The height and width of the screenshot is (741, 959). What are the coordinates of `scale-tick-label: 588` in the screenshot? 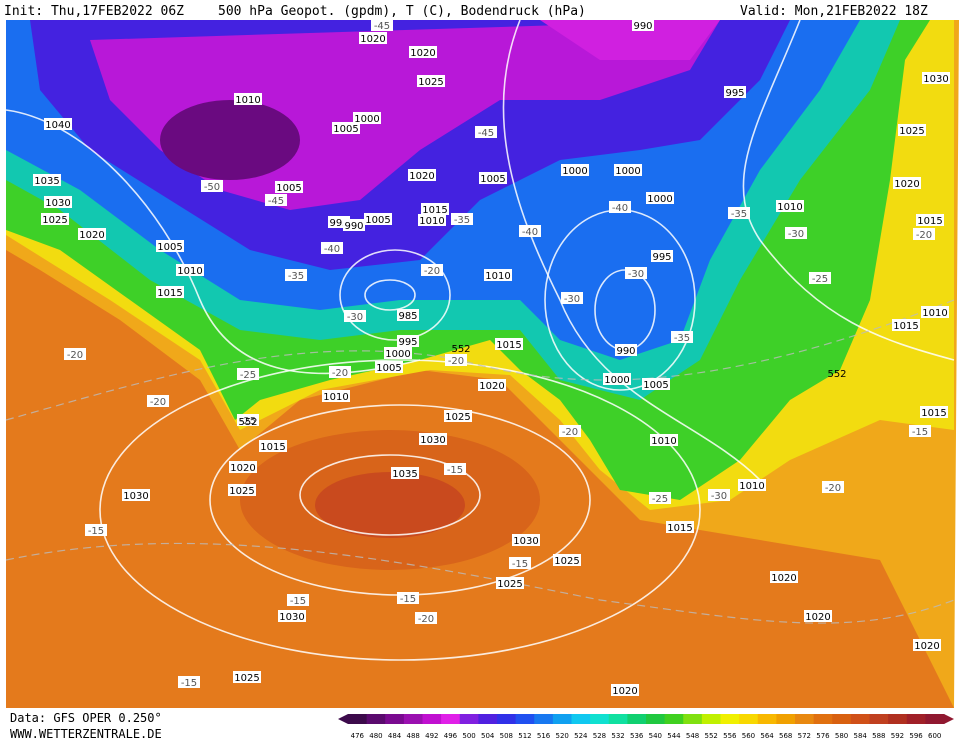 It's located at (878, 736).